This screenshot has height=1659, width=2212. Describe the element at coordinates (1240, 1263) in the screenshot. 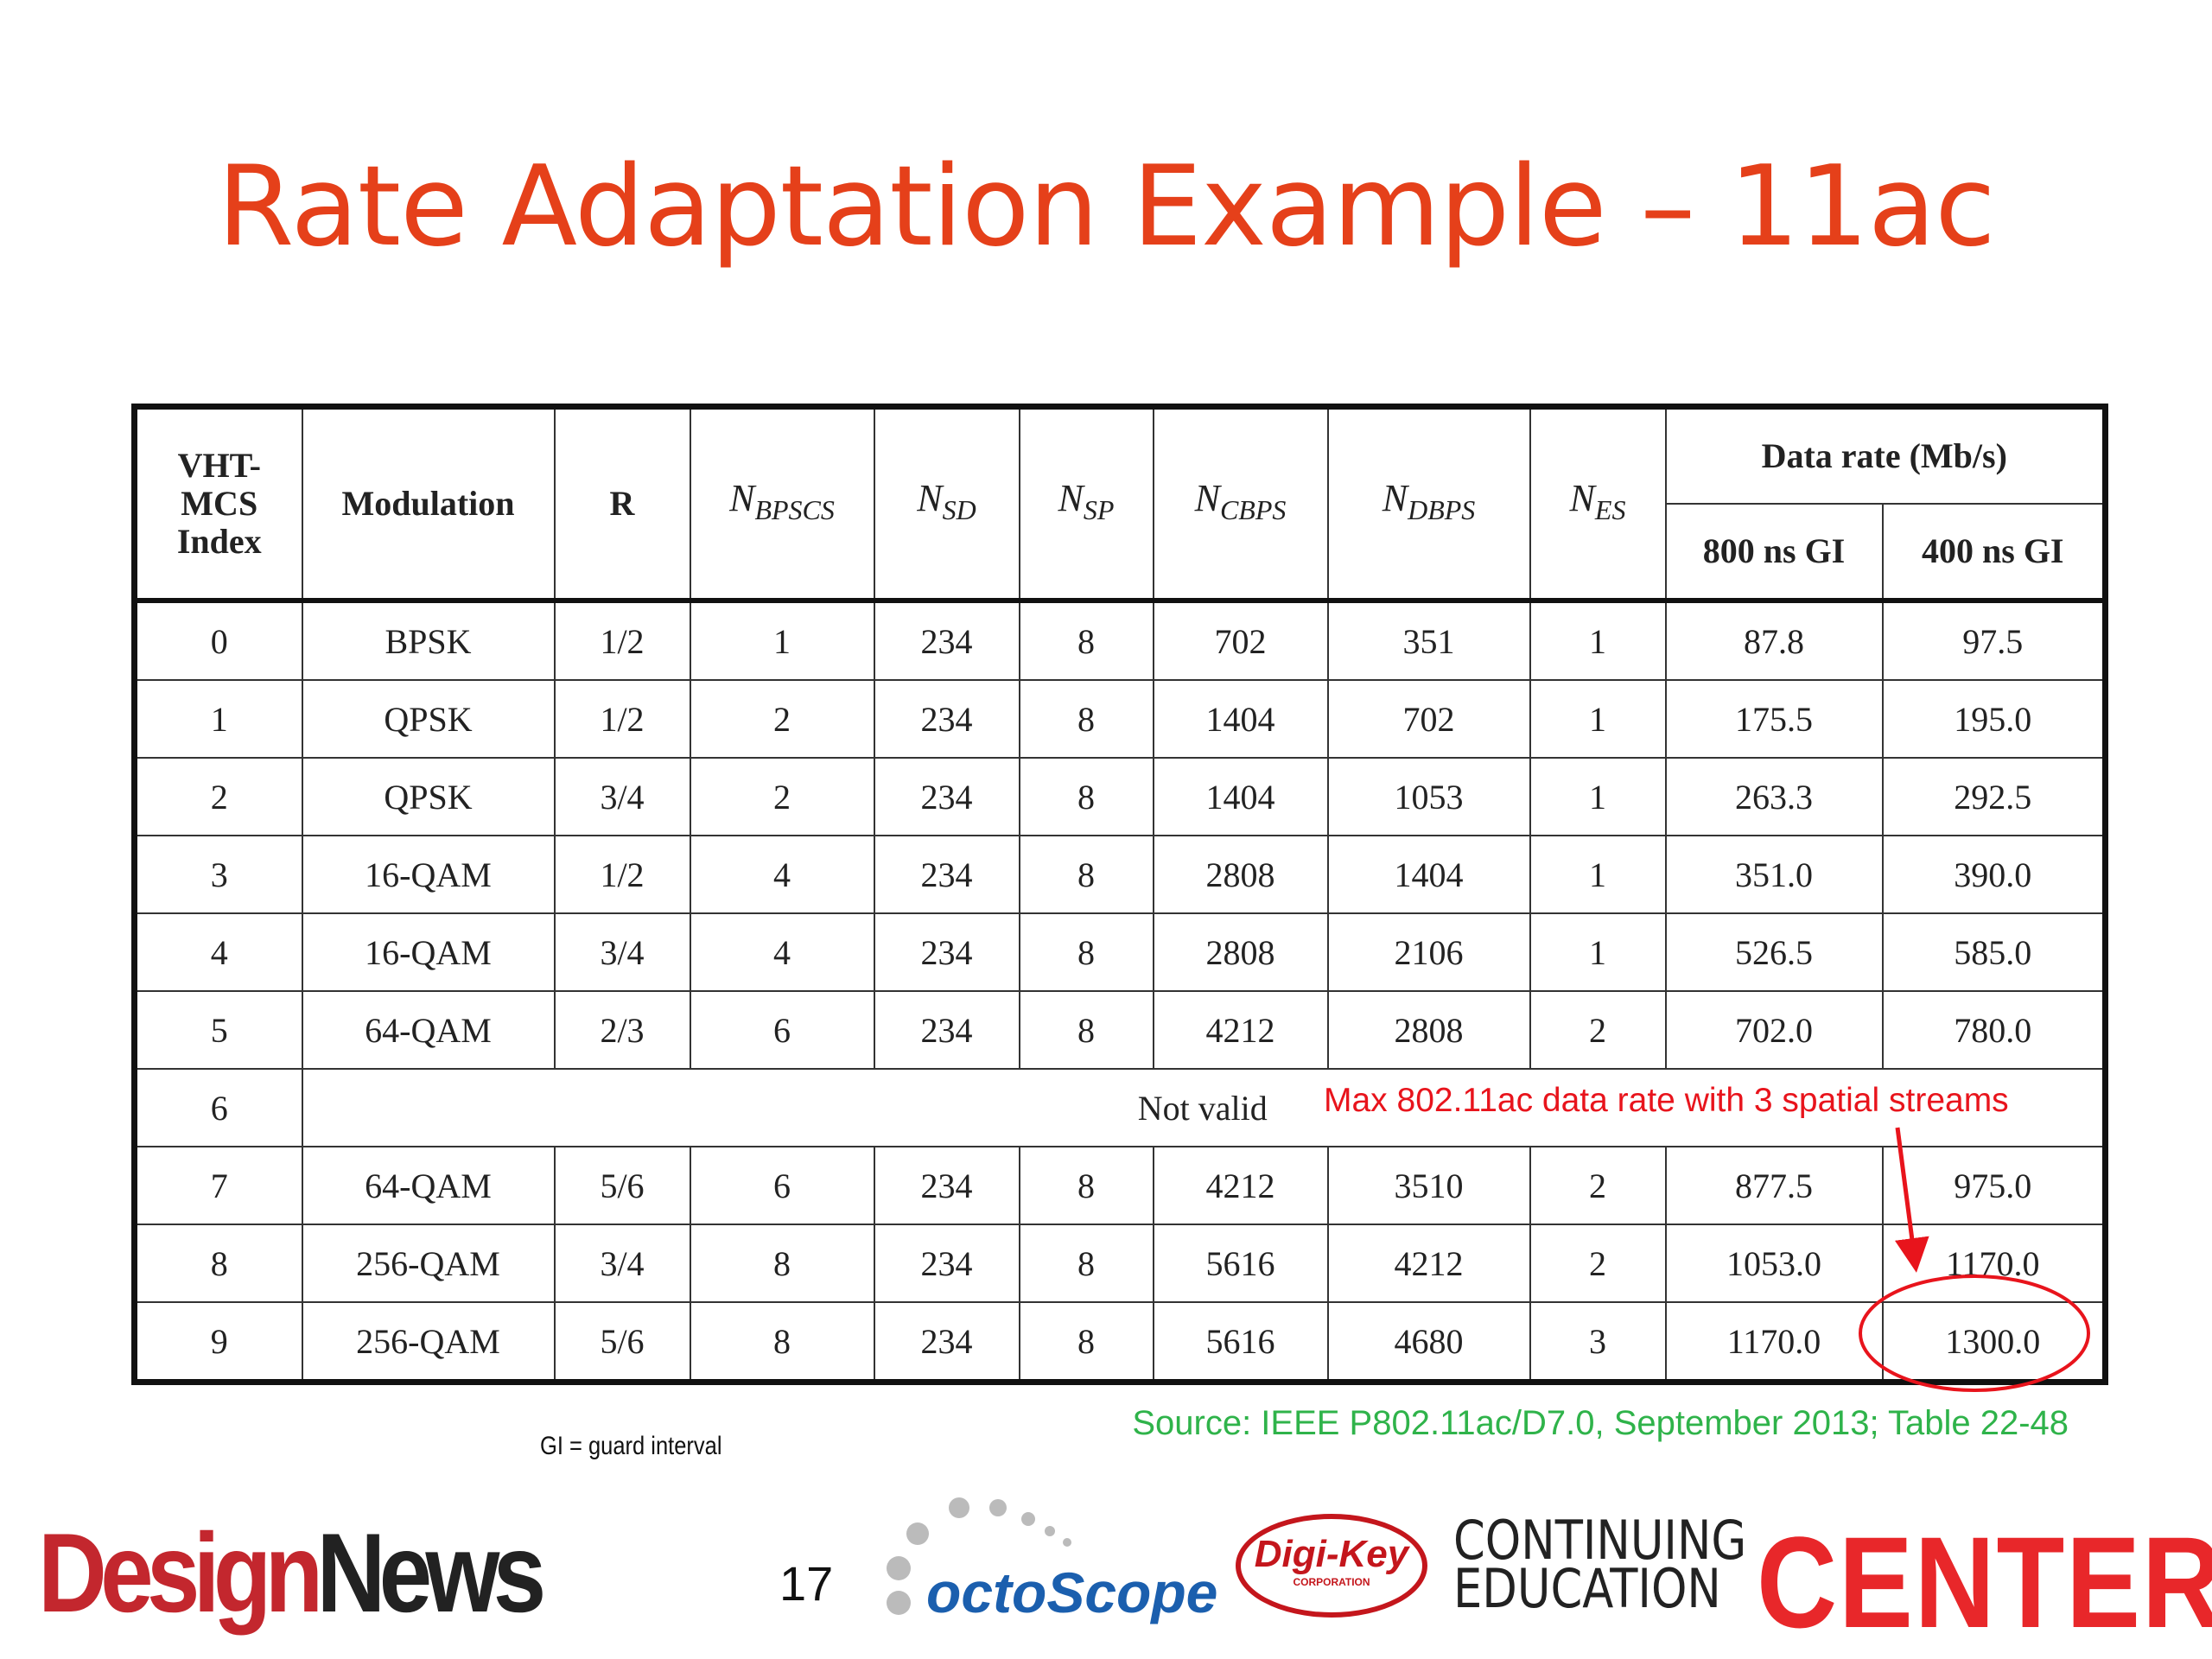

I see `cell: 5616` at that location.